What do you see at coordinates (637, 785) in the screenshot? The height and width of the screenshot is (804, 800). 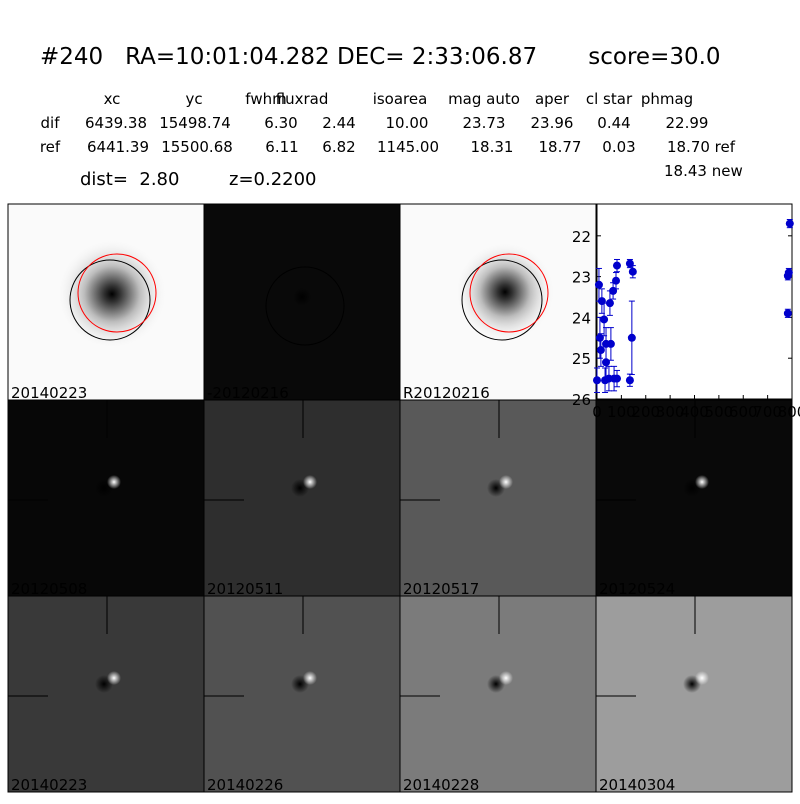 I see `stamp-label: 20140304` at bounding box center [637, 785].